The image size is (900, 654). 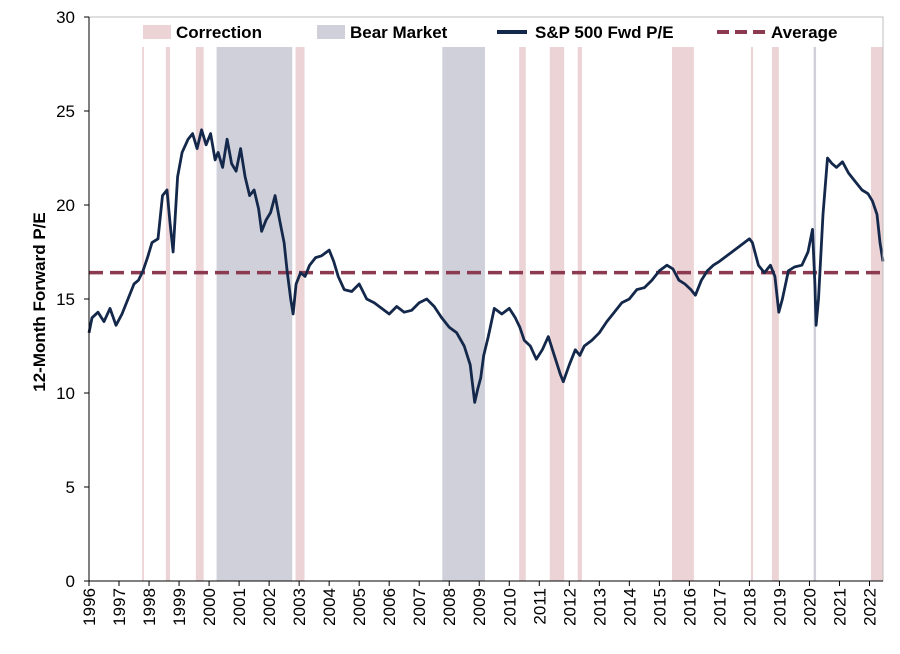 I want to click on y-axis-title: 12-Month Forward P/E, so click(x=39, y=301).